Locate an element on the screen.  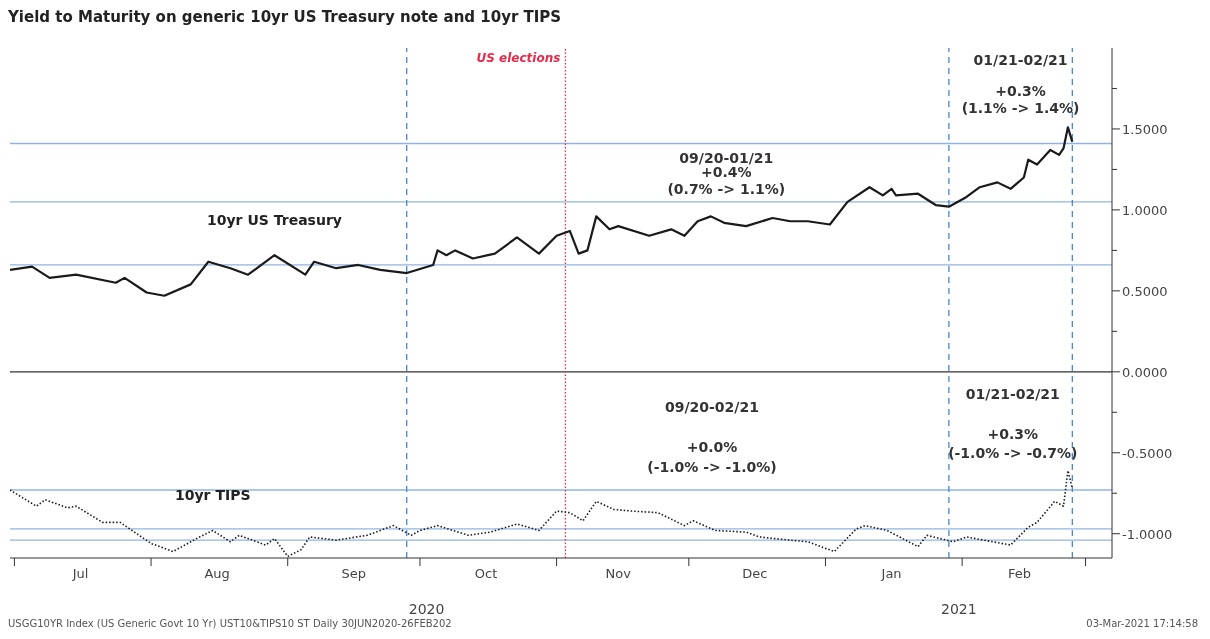
x-tick-label: Jul is located at coordinates (80, 573).